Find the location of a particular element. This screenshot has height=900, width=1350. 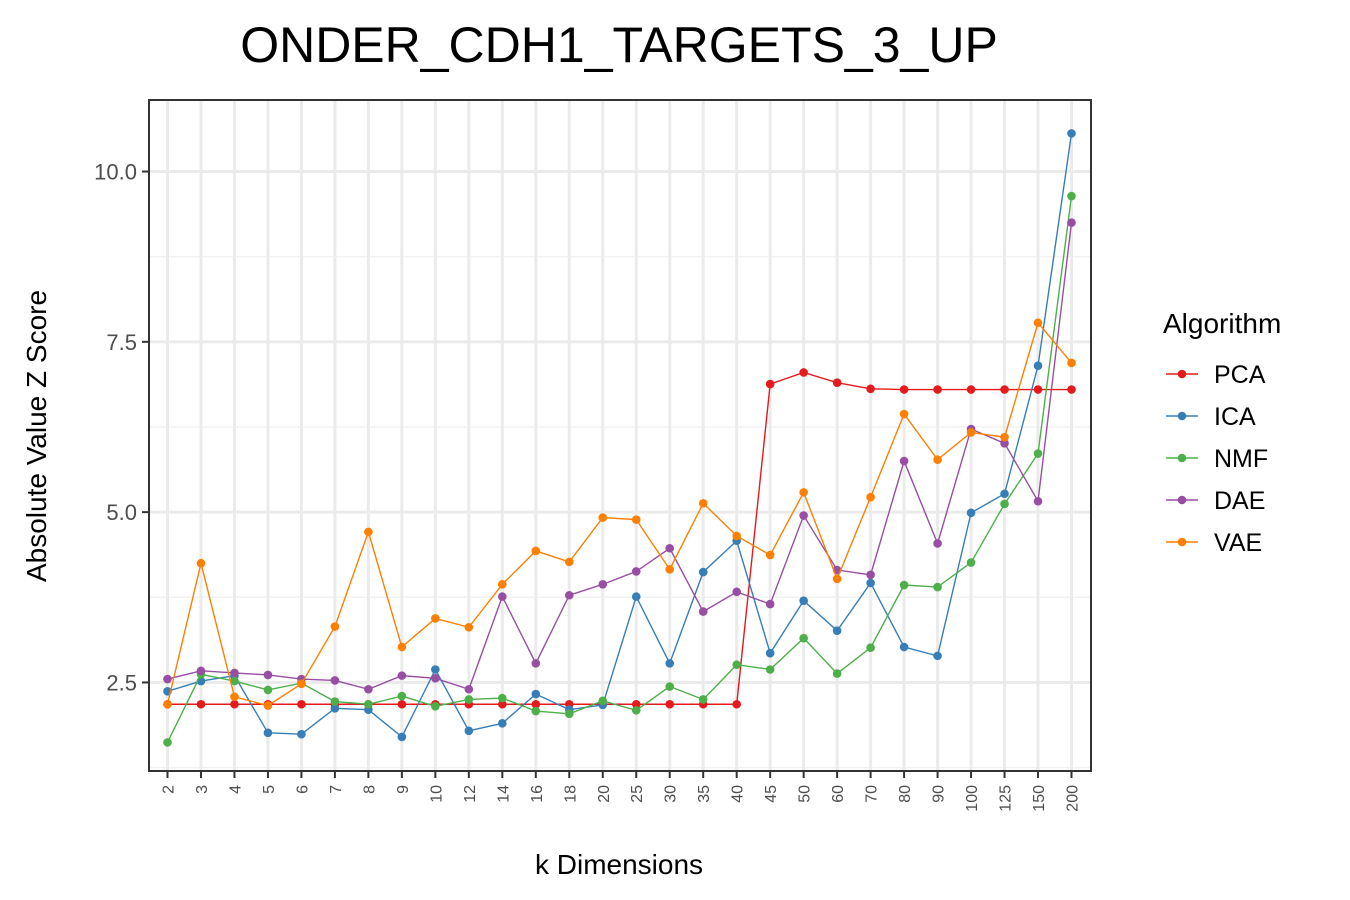

x-tick-label: 70 is located at coordinates (872, 794).